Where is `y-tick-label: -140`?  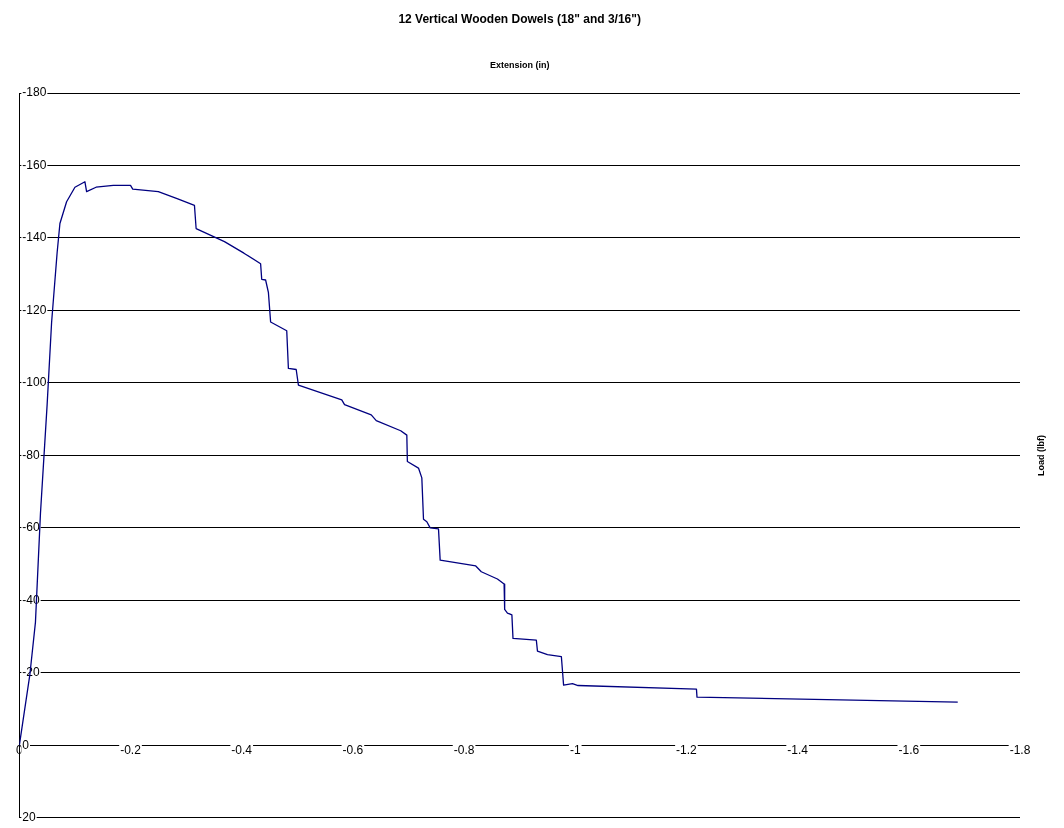 y-tick-label: -140 is located at coordinates (34, 237).